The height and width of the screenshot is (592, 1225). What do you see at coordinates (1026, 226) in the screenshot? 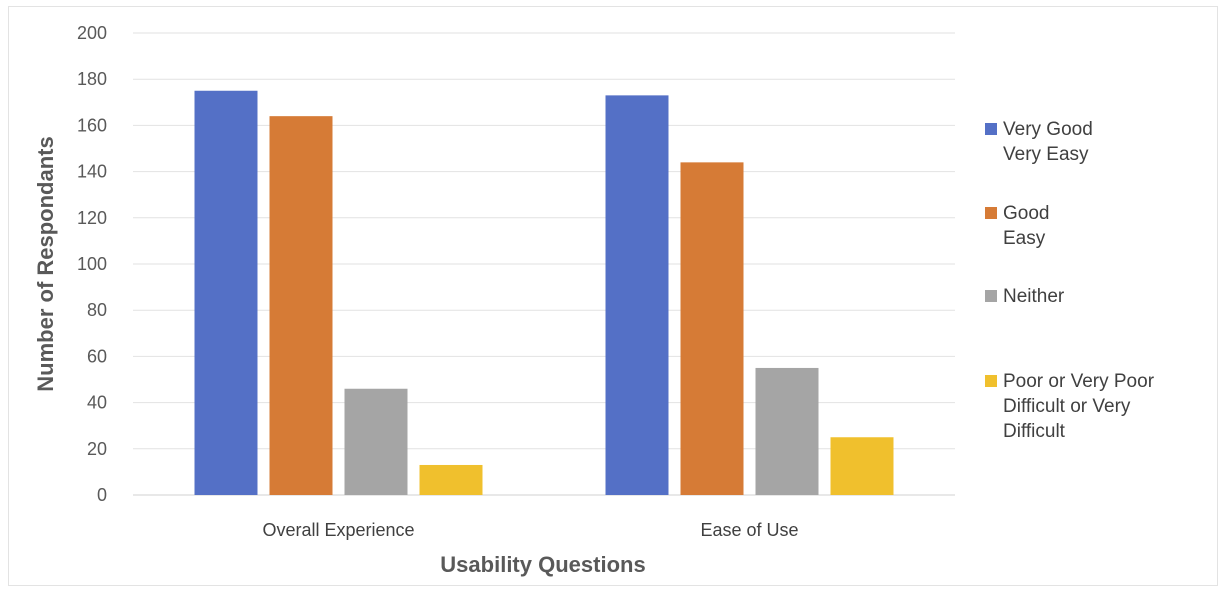
I see `legend-label: Good Easy` at bounding box center [1026, 226].